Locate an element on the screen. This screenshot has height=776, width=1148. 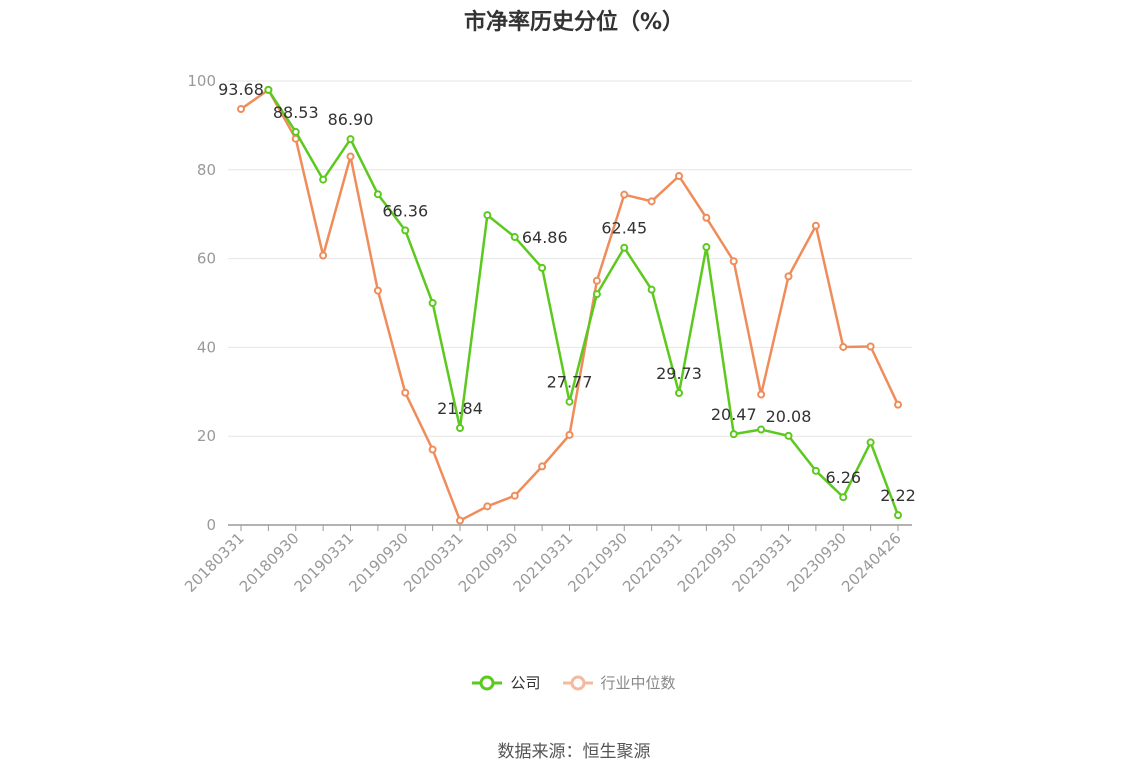
y-tick-label: 40 is located at coordinates (206, 347).